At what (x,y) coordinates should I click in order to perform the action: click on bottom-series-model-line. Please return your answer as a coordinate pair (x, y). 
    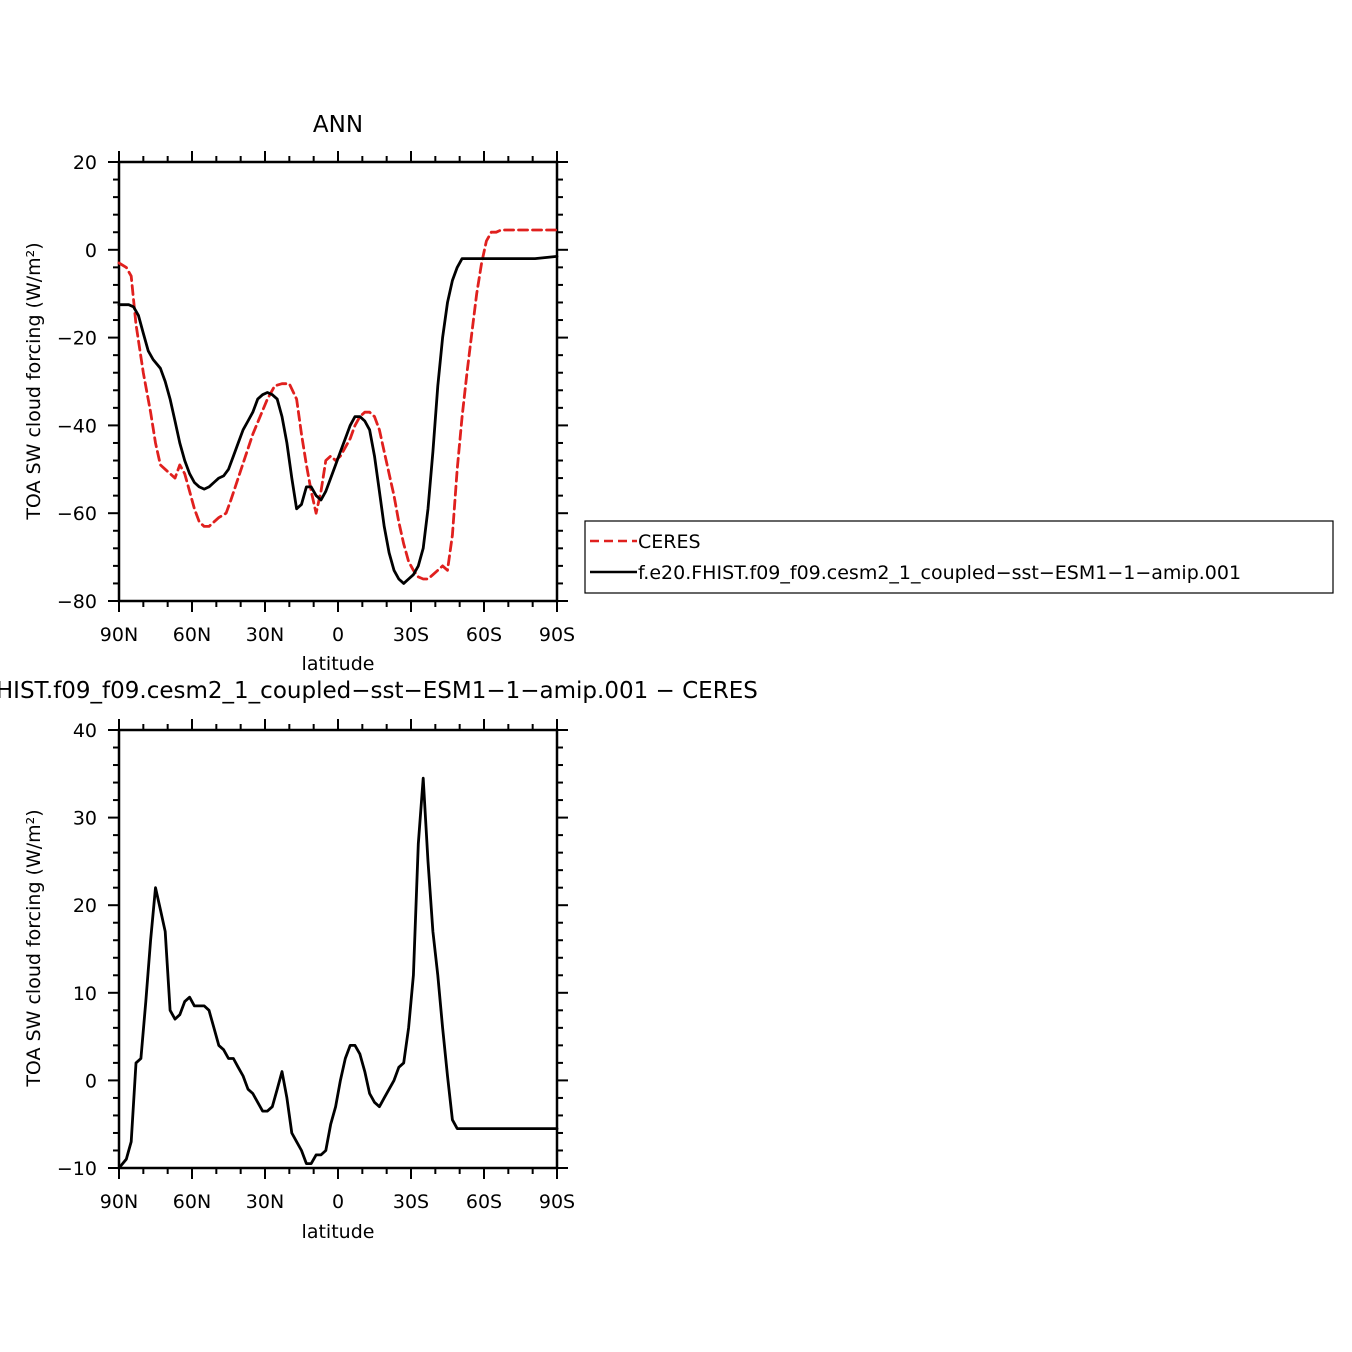
    Looking at the image, I should click on (338, 973).